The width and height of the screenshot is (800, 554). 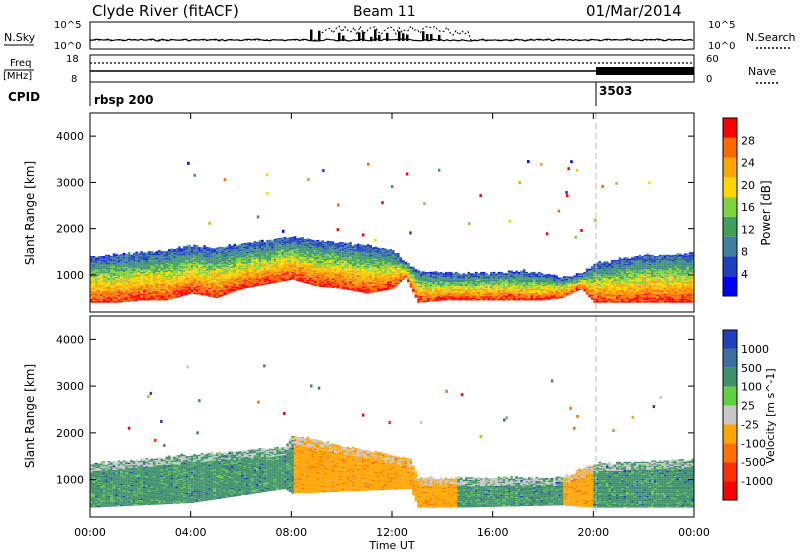 What do you see at coordinates (72, 59) in the screenshot?
I see `freq-tick-top: 18` at bounding box center [72, 59].